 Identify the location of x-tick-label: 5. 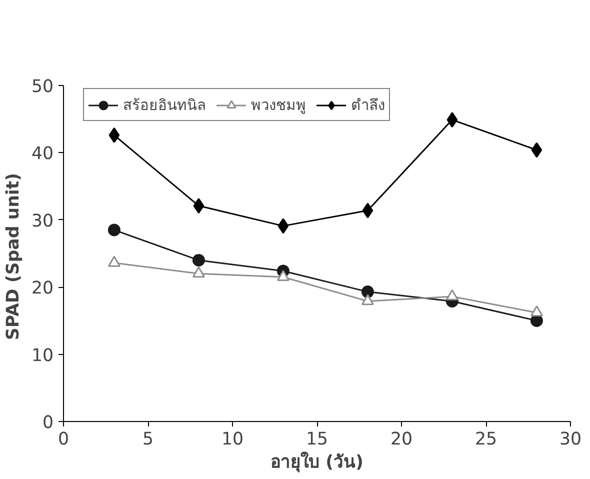
(148, 440).